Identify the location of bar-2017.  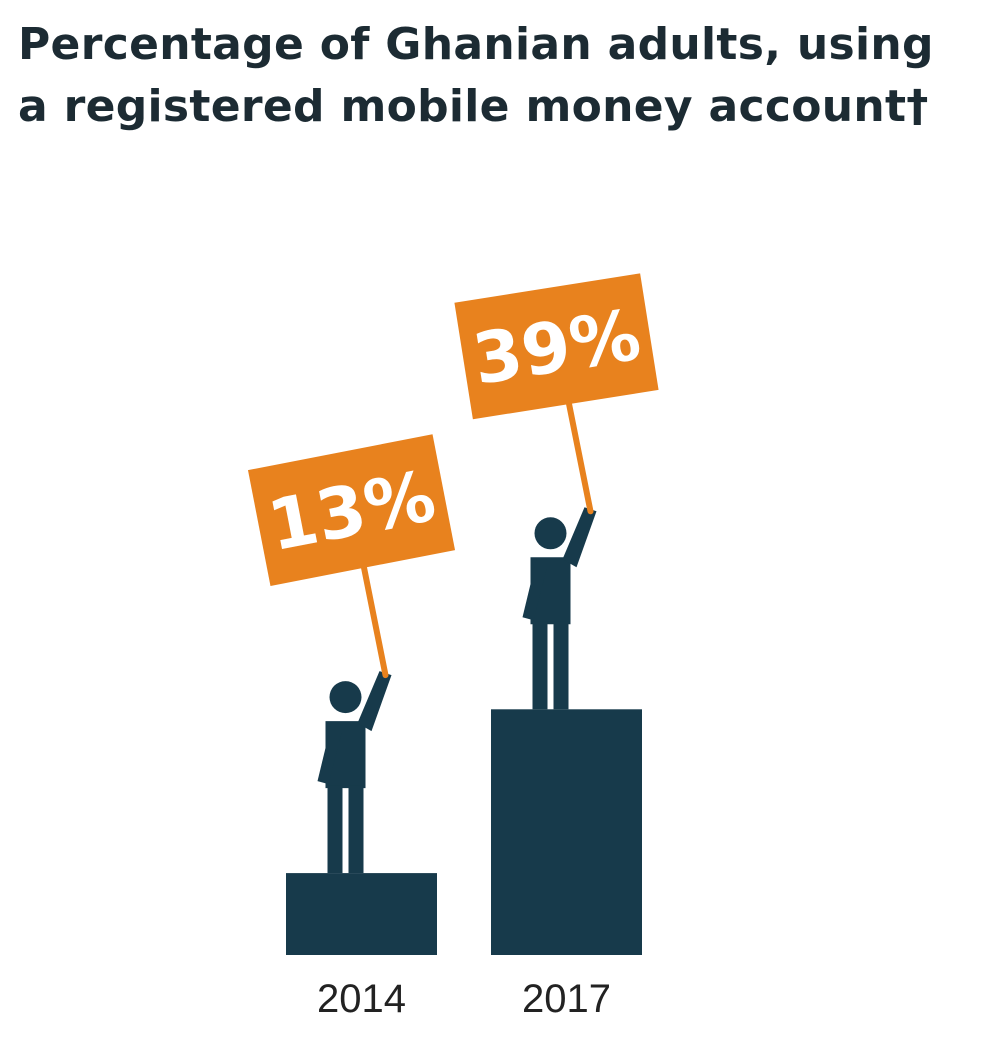
(566, 832).